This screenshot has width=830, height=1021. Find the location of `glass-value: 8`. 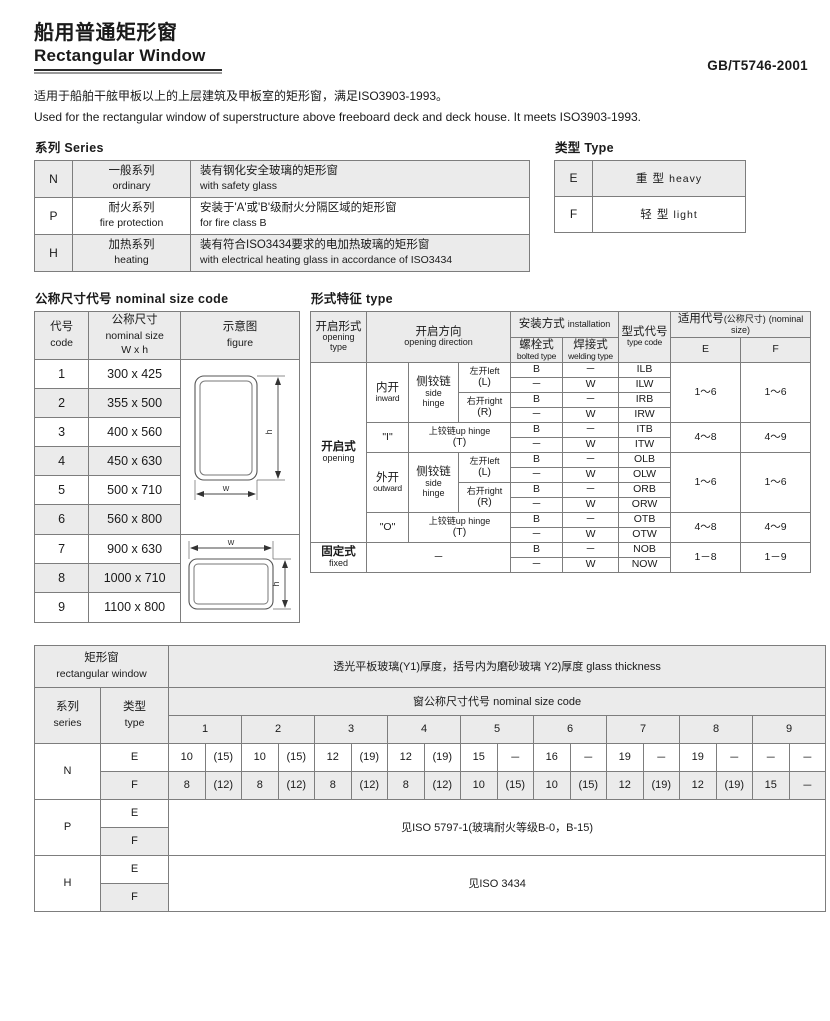

glass-value: 8 is located at coordinates (187, 785).